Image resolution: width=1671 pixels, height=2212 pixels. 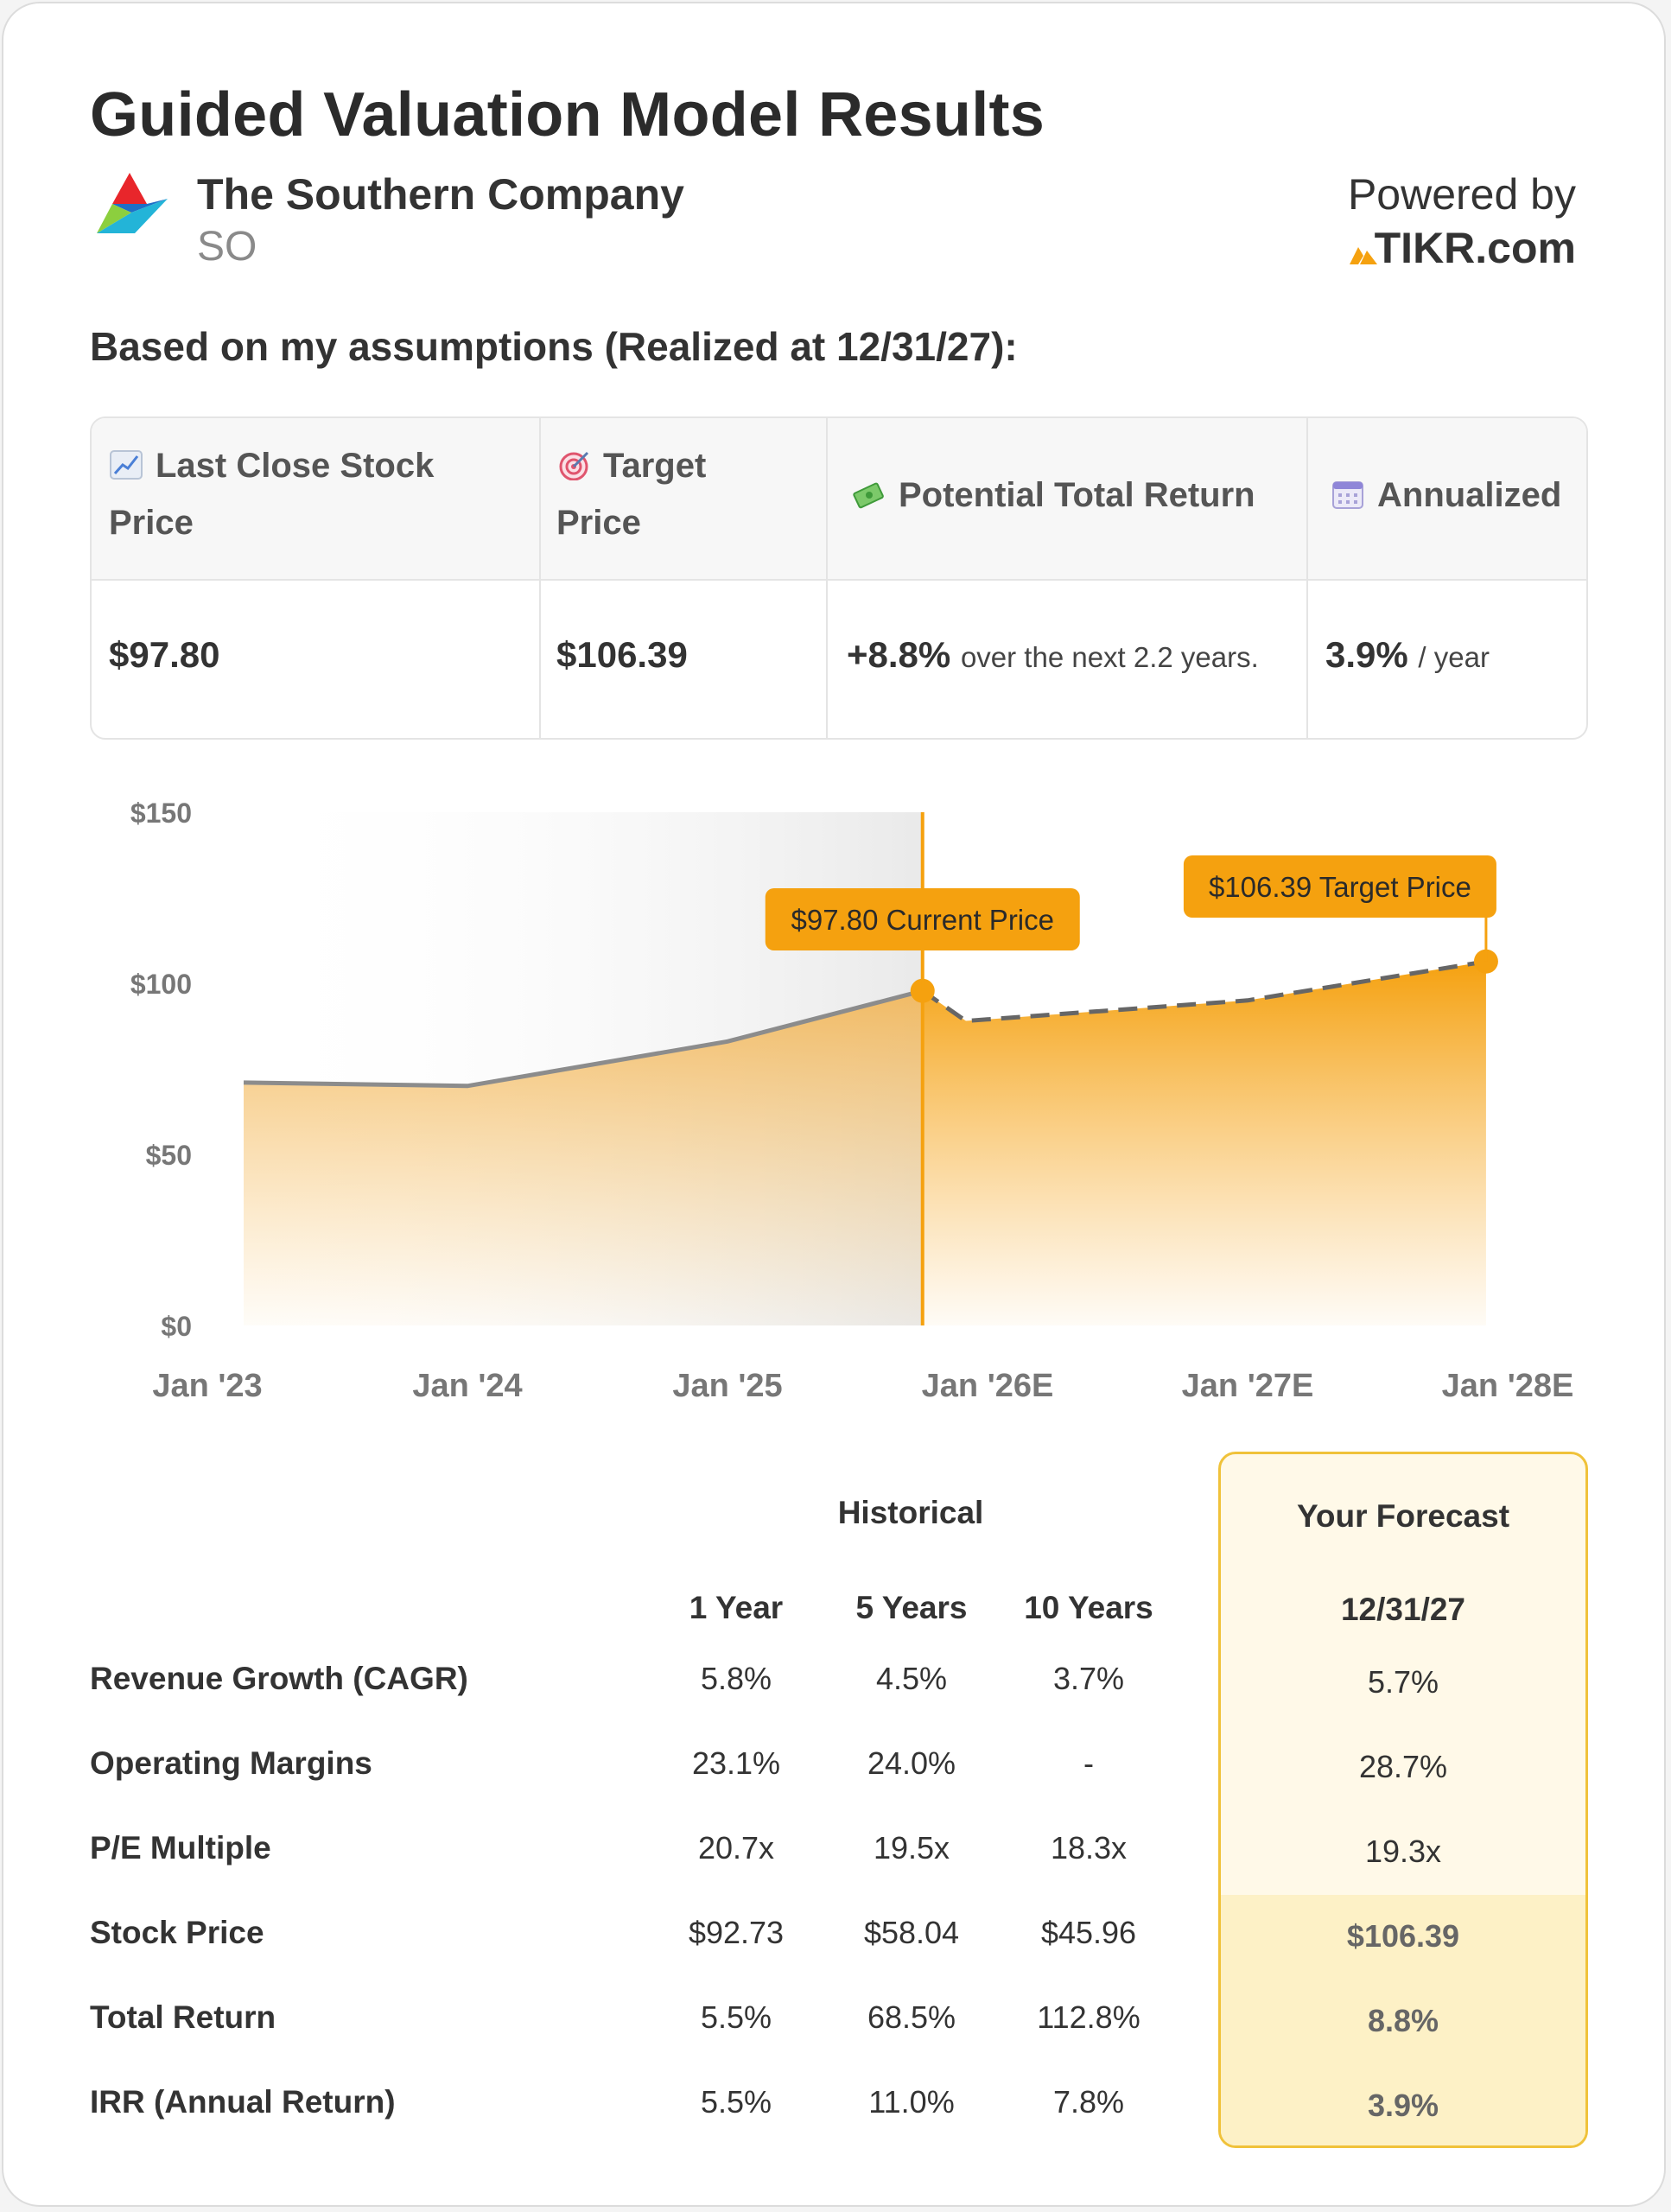 I want to click on value-total-return: +8.8% over the next 2.2 years., so click(x=1053, y=654).